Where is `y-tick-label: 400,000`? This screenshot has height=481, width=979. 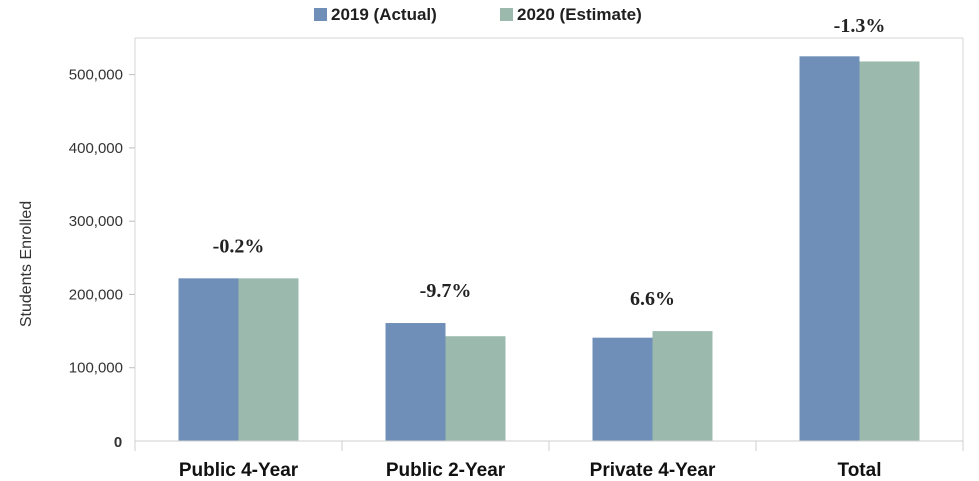
y-tick-label: 400,000 is located at coordinates (96, 148).